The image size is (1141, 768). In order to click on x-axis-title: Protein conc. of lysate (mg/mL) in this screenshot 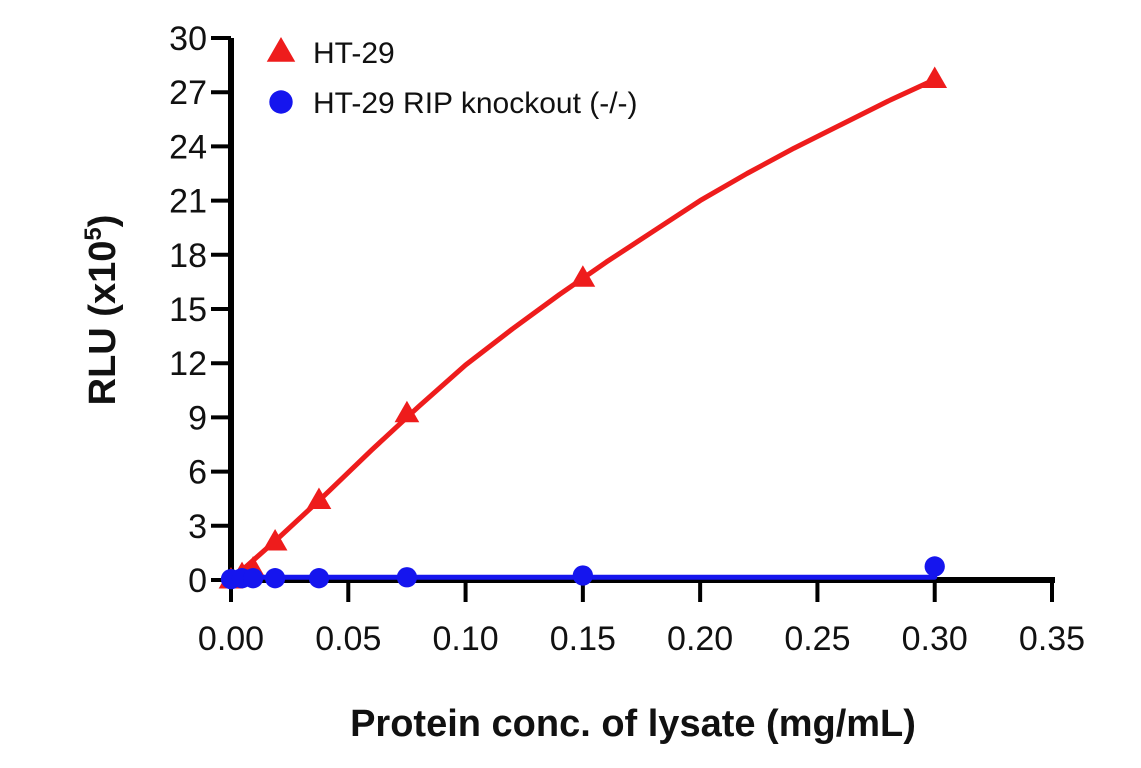, I will do `click(633, 724)`.